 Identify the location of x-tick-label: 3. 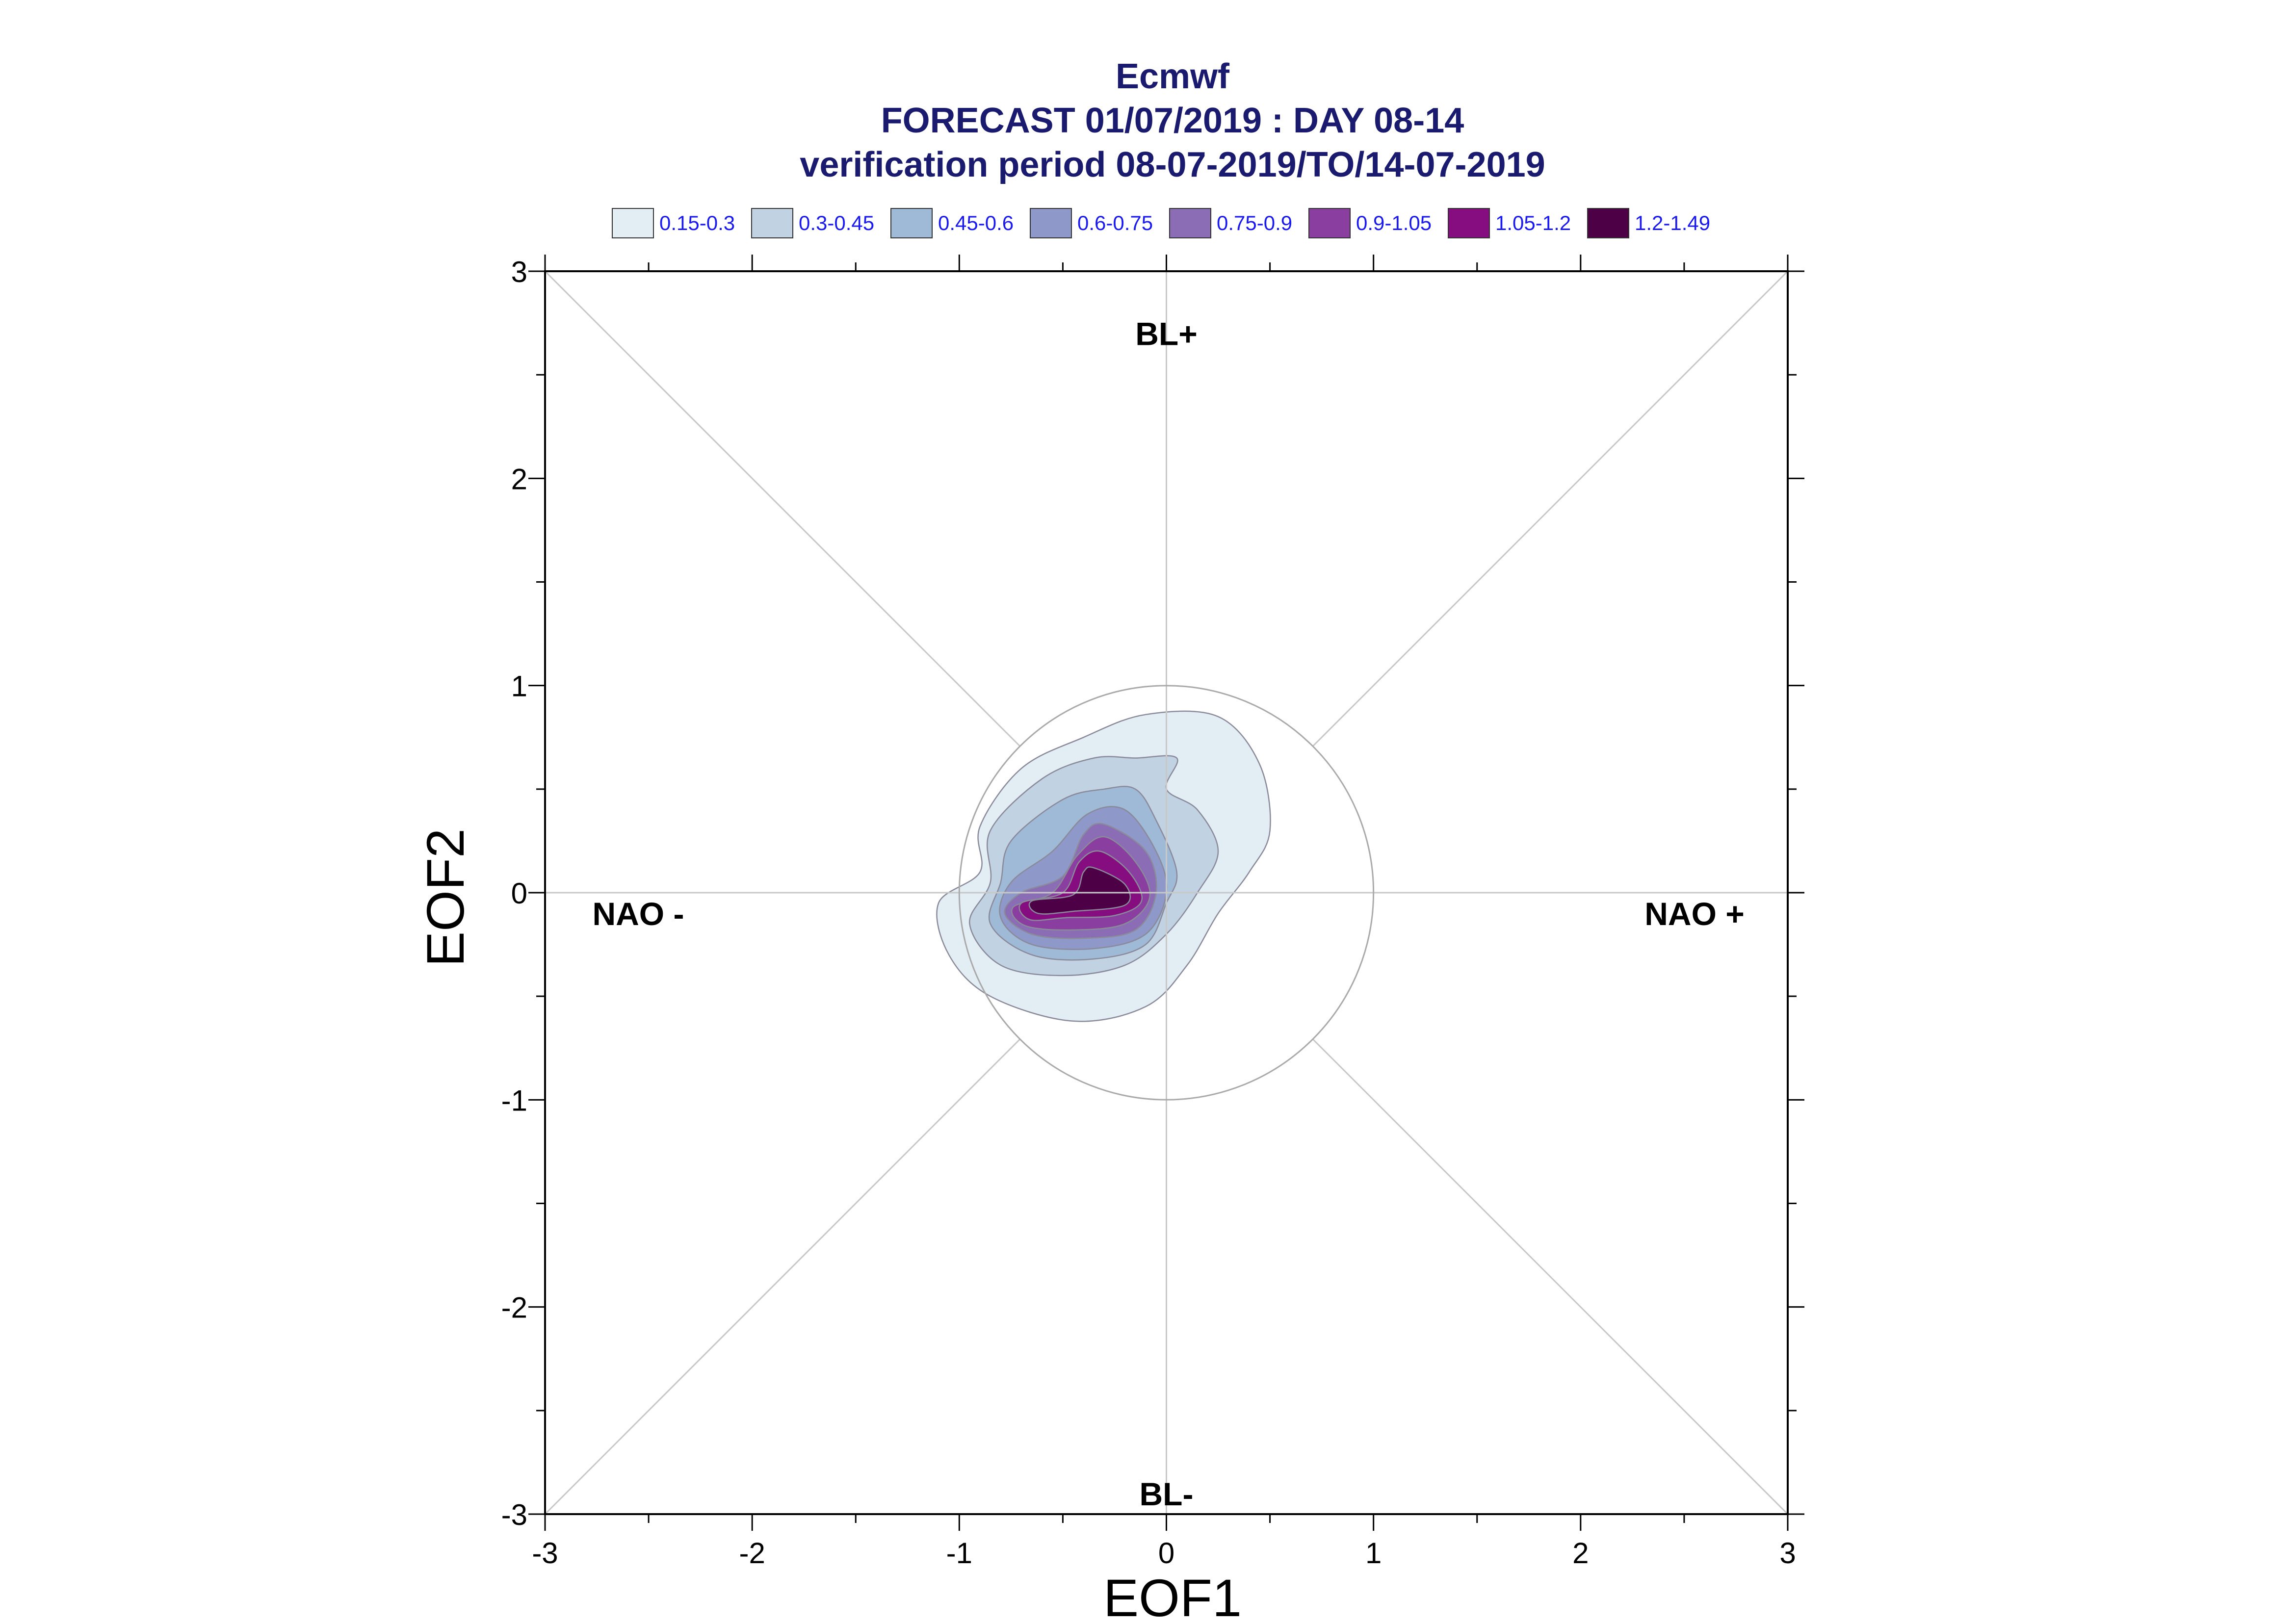
(1787, 1553).